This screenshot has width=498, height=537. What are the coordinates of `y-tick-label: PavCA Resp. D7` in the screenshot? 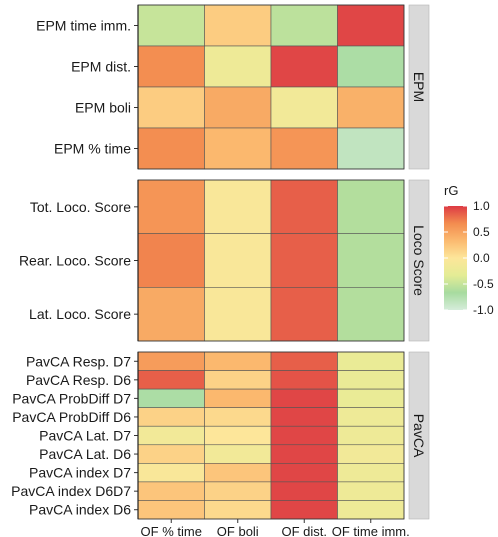 It's located at (78, 361).